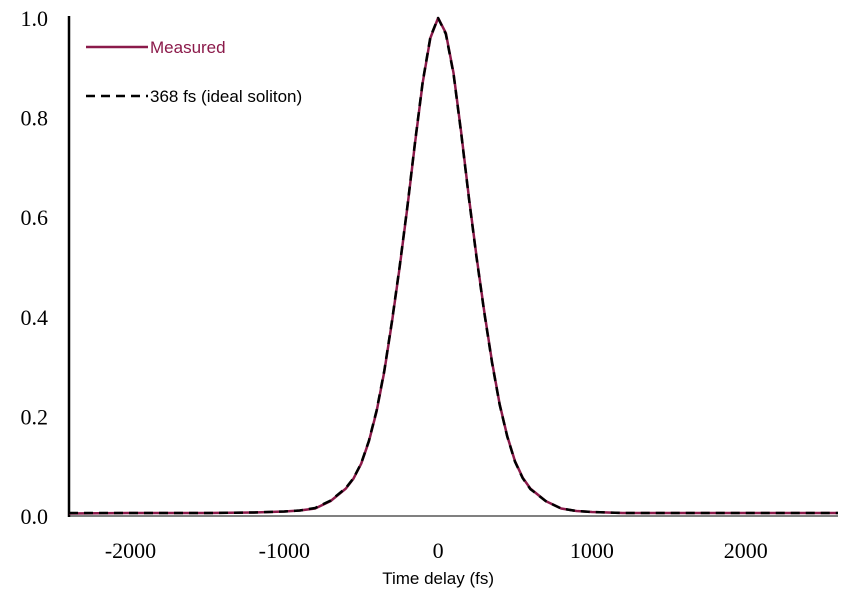  What do you see at coordinates (130, 550) in the screenshot?
I see `x-tick-label: -2000` at bounding box center [130, 550].